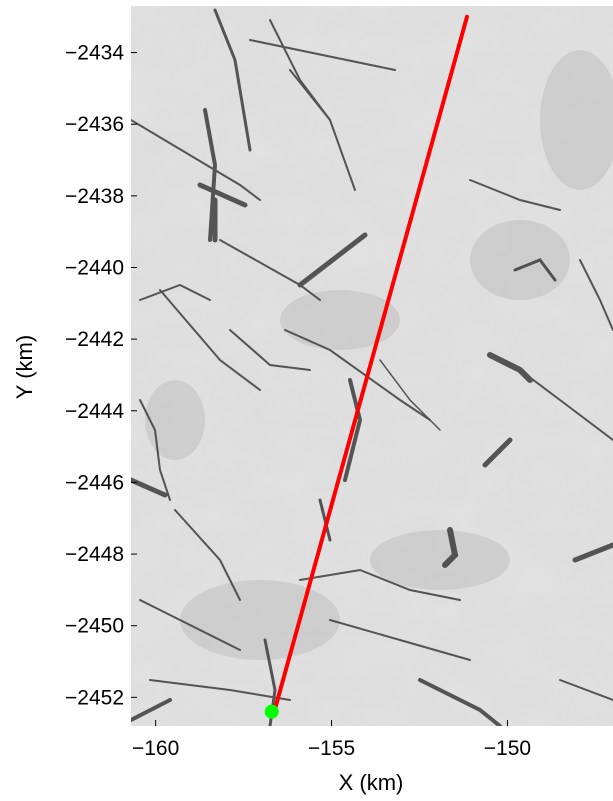  What do you see at coordinates (94, 339) in the screenshot?
I see `y-tick-label: −2442` at bounding box center [94, 339].